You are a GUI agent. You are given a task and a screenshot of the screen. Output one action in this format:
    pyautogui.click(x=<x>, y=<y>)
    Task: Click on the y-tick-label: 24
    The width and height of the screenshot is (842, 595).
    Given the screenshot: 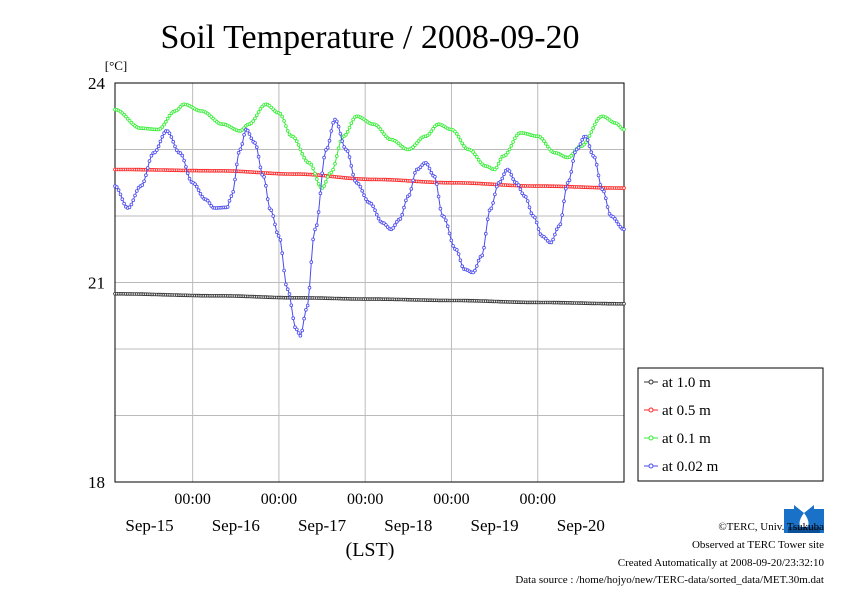 What is the action you would take?
    pyautogui.click(x=97, y=83)
    